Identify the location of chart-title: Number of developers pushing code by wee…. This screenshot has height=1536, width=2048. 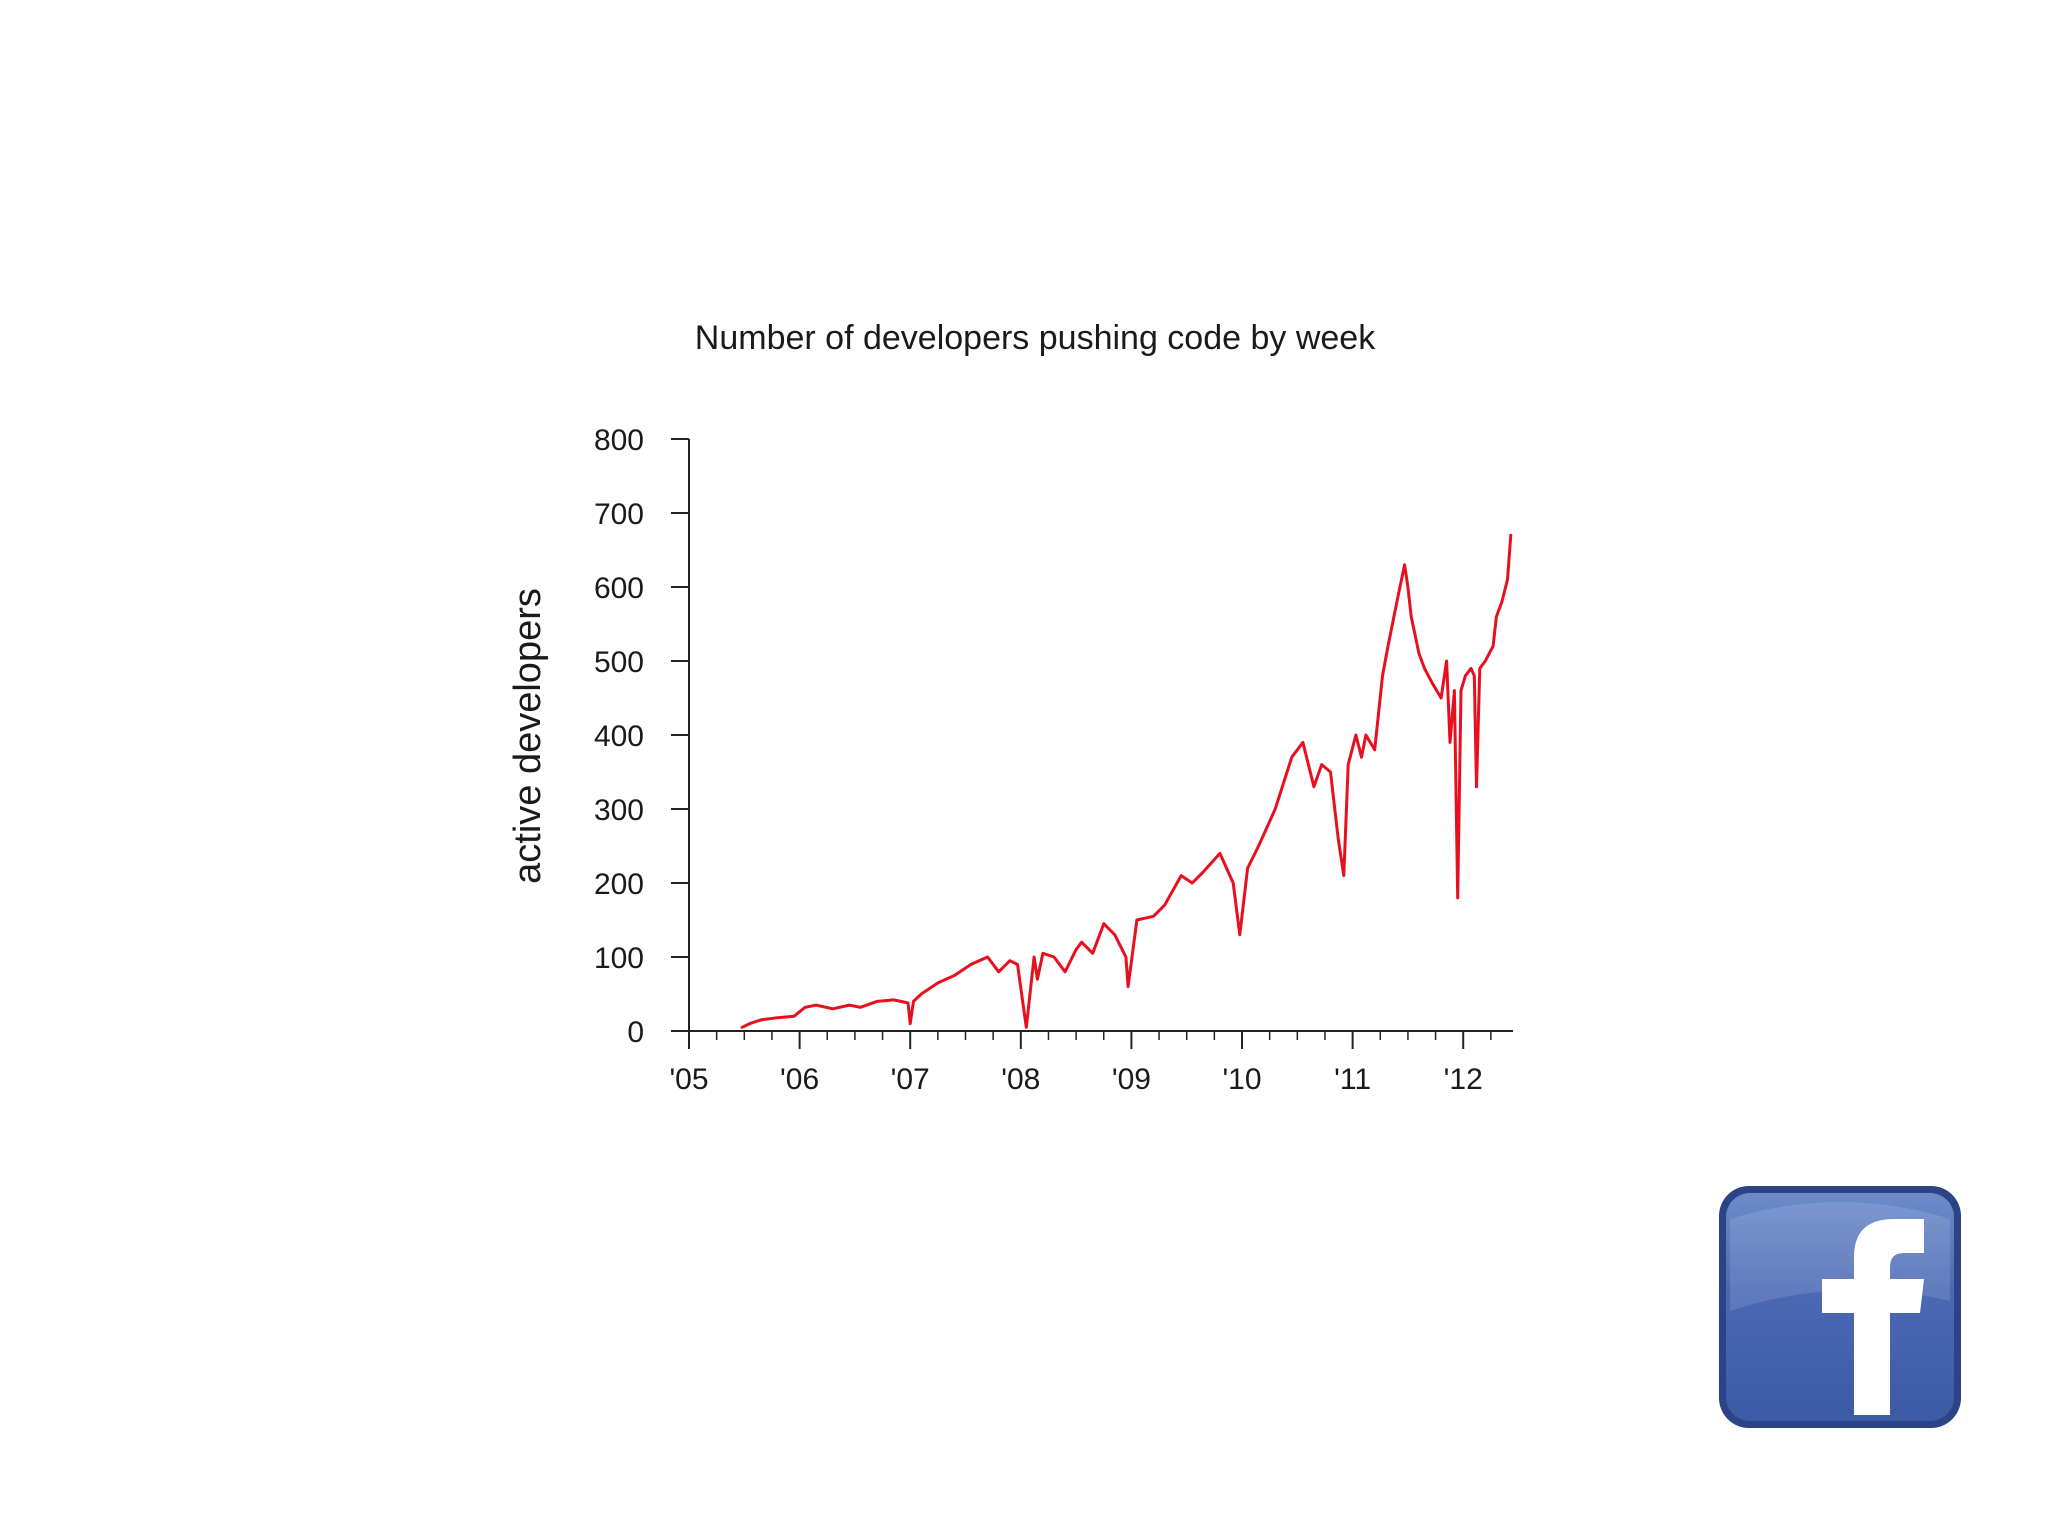
(1035, 338).